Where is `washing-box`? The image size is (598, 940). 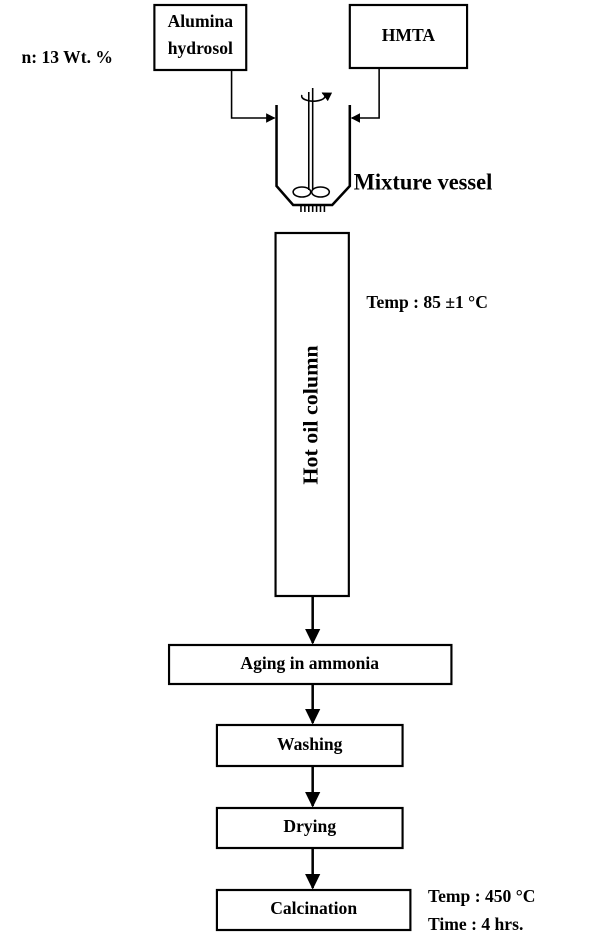 washing-box is located at coordinates (309, 745).